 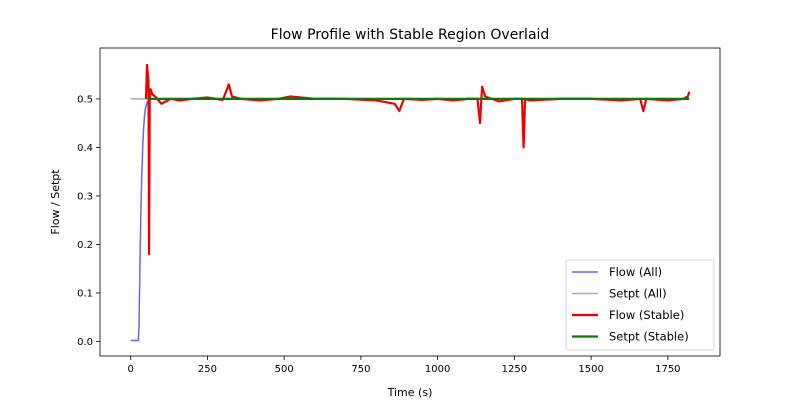 I want to click on y-tick-label: 0.0, so click(x=85, y=342).